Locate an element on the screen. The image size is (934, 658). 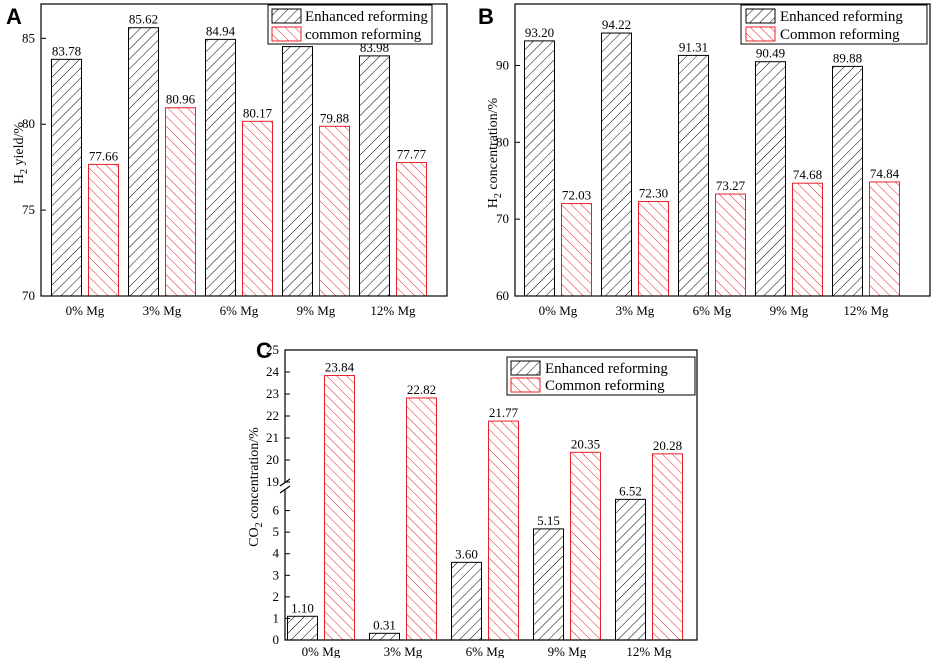
y-tick-label: 70 is located at coordinates (502, 218).